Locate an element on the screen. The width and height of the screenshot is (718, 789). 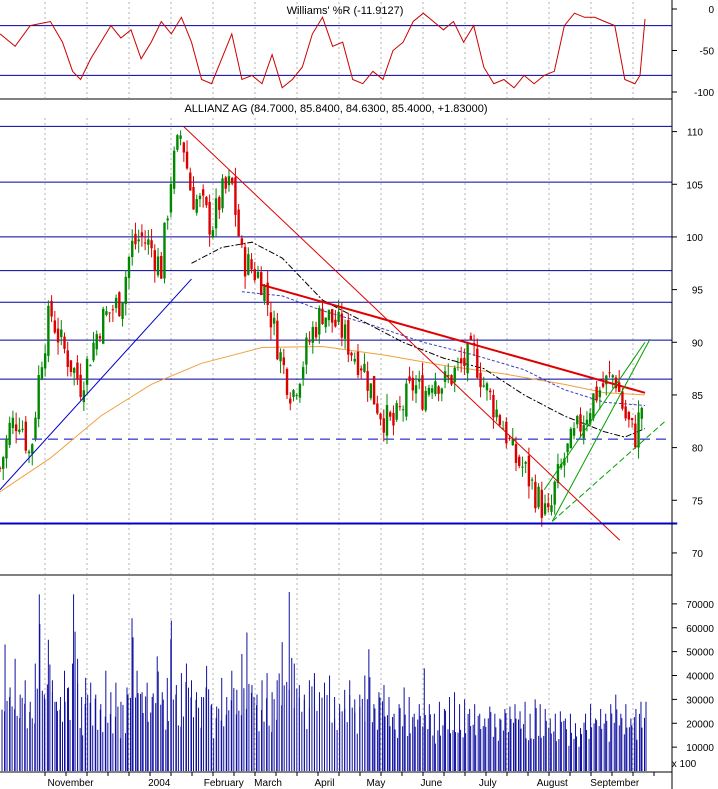
price-tick-label: 80 is located at coordinates (698, 449).